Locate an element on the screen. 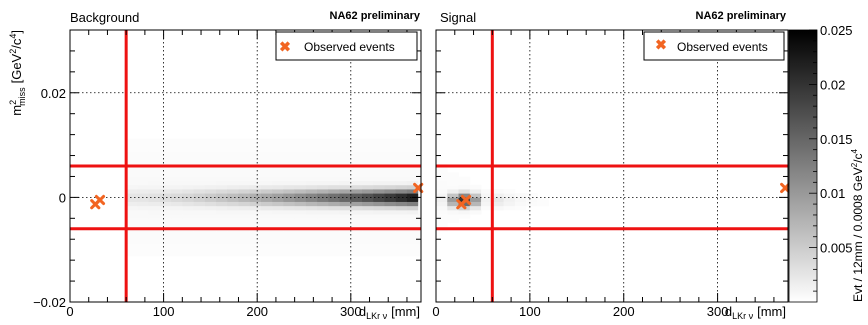  x-tick-label: 100 is located at coordinates (164, 311).